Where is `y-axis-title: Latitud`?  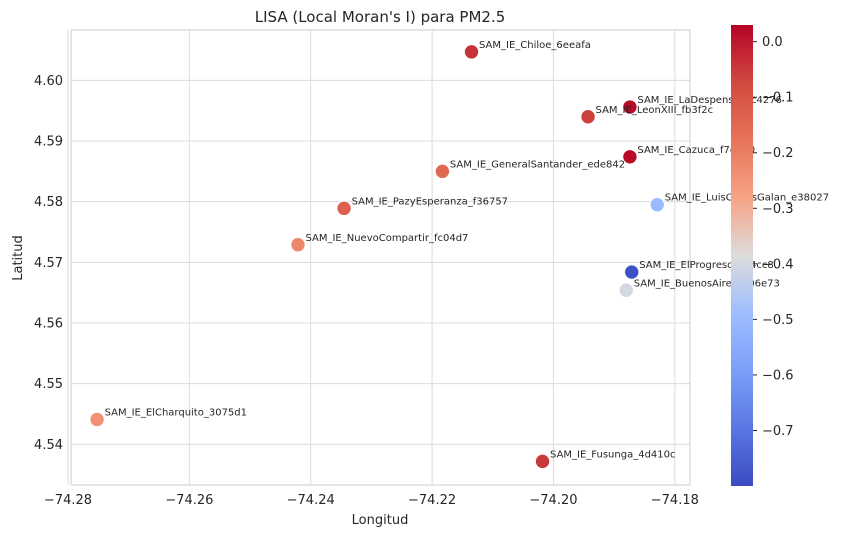
y-axis-title: Latitud is located at coordinates (18, 258).